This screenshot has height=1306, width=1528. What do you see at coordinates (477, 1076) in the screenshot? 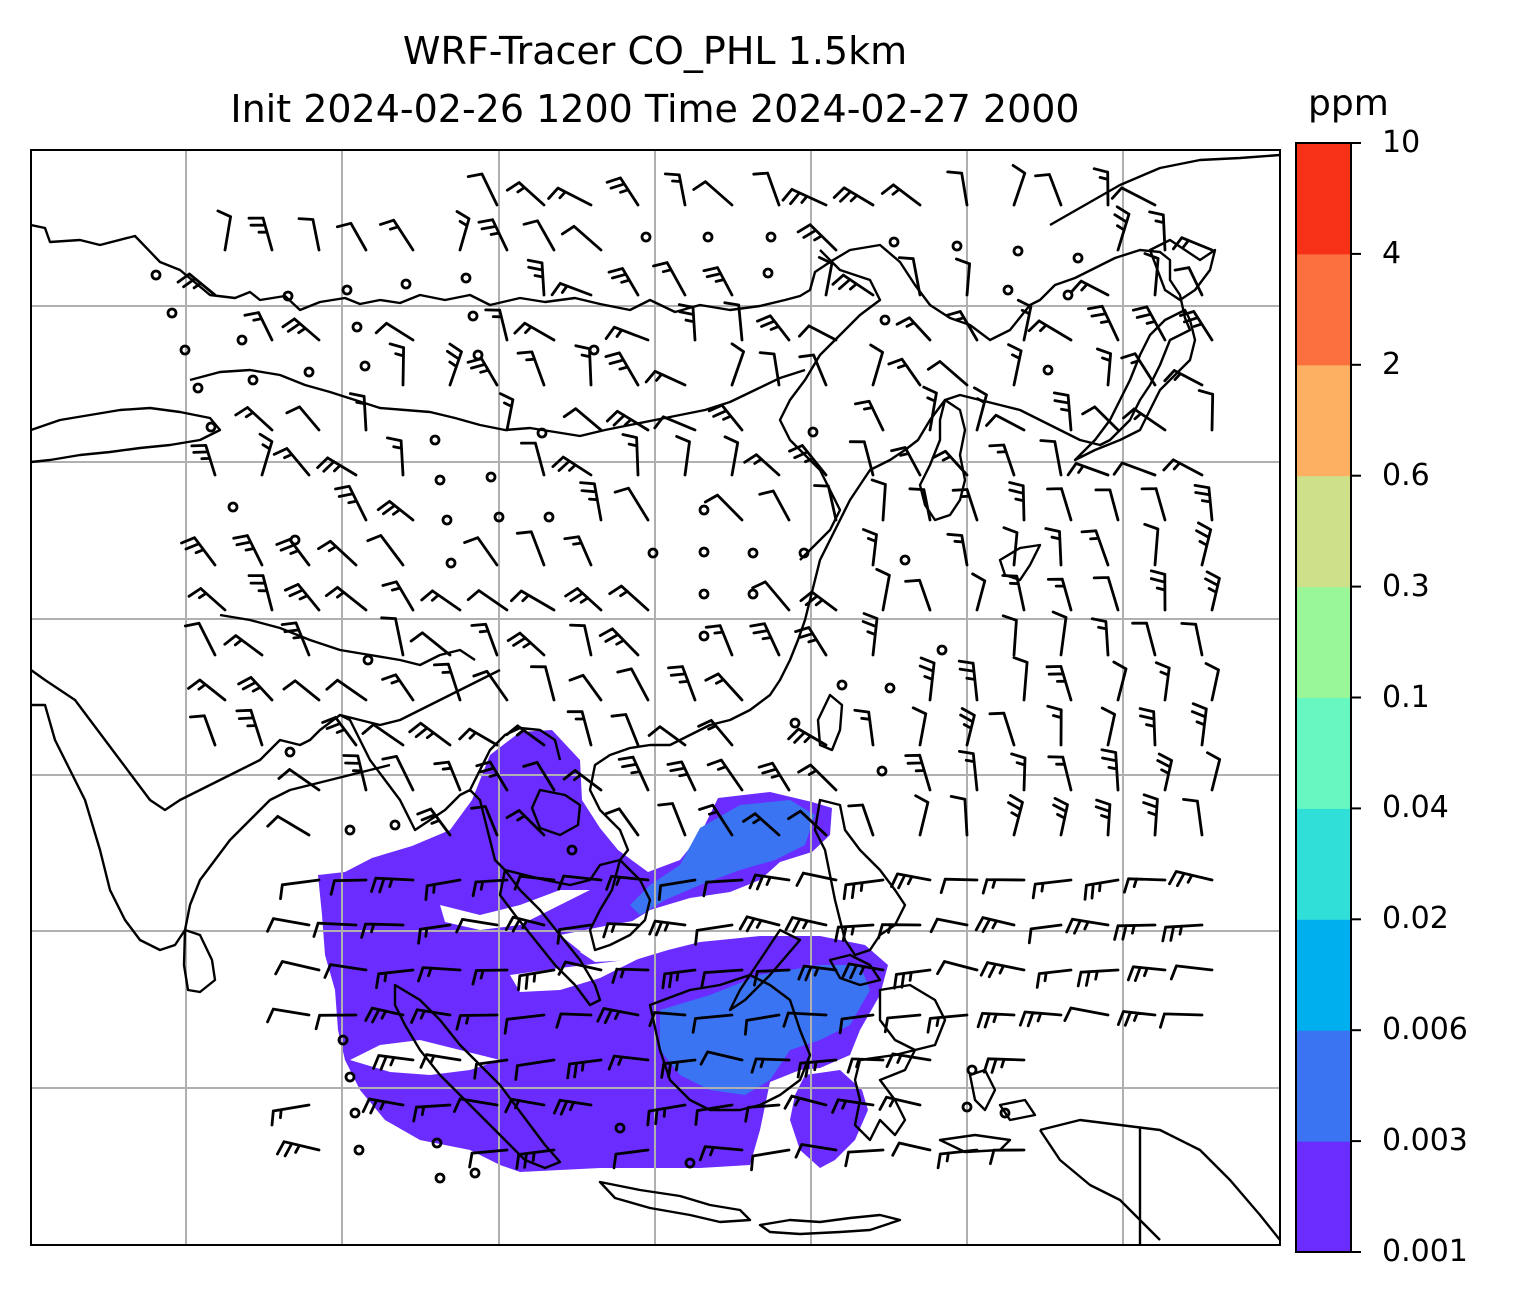
I see `coastline-sumatra` at bounding box center [477, 1076].